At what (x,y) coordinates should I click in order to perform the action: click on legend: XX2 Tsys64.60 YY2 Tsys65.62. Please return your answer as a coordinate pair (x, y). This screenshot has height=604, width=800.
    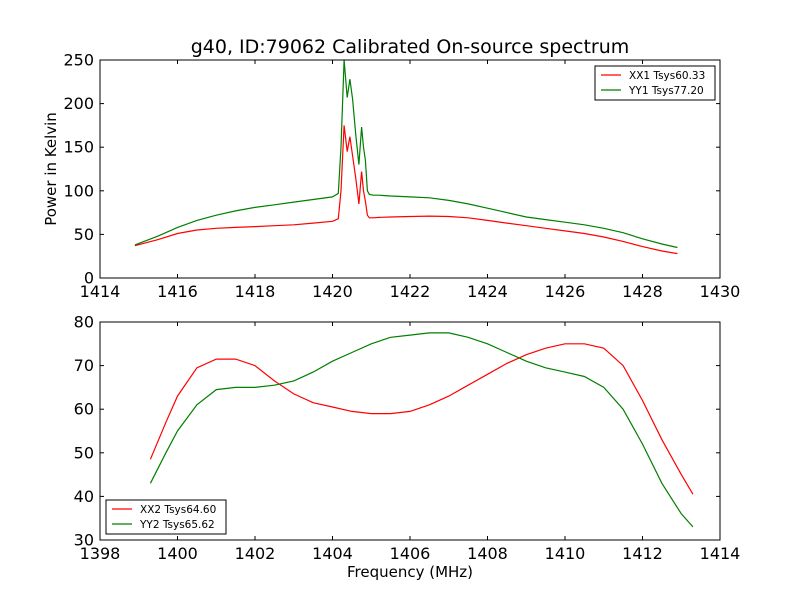
    Looking at the image, I should click on (166, 517).